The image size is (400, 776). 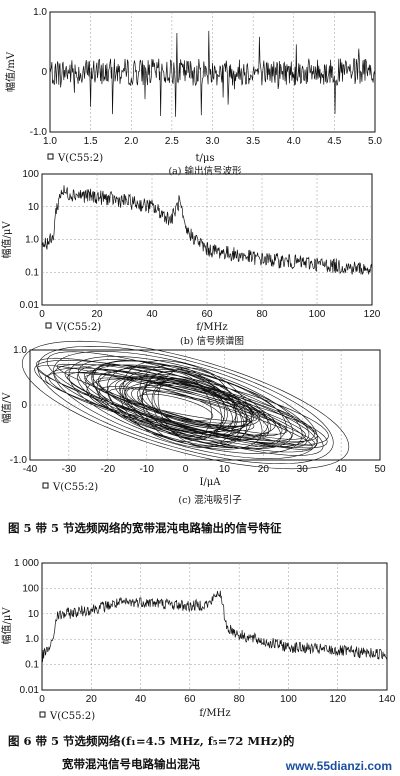 What do you see at coordinates (26, 563) in the screenshot?
I see `y-tick-label: 1 000` at bounding box center [26, 563].